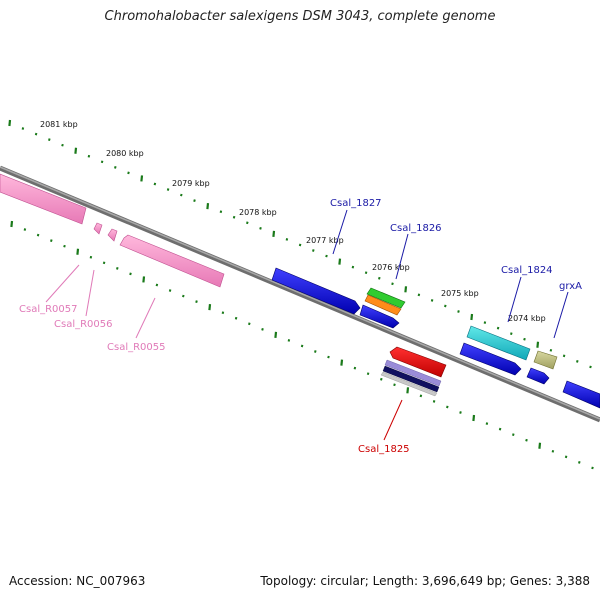 The height and width of the screenshot is (600, 600). What do you see at coordinates (545, 360) in the screenshot?
I see `feature-grxa` at bounding box center [545, 360].